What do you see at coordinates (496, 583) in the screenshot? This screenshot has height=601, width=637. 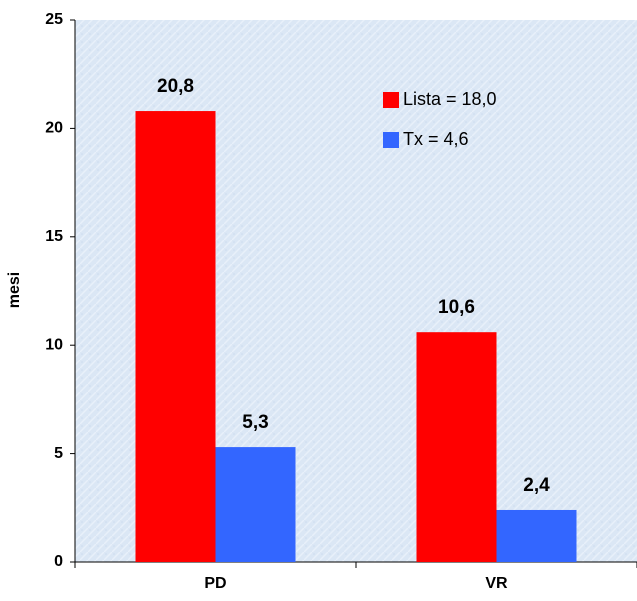 I see `x-tick-label: VR` at bounding box center [496, 583].